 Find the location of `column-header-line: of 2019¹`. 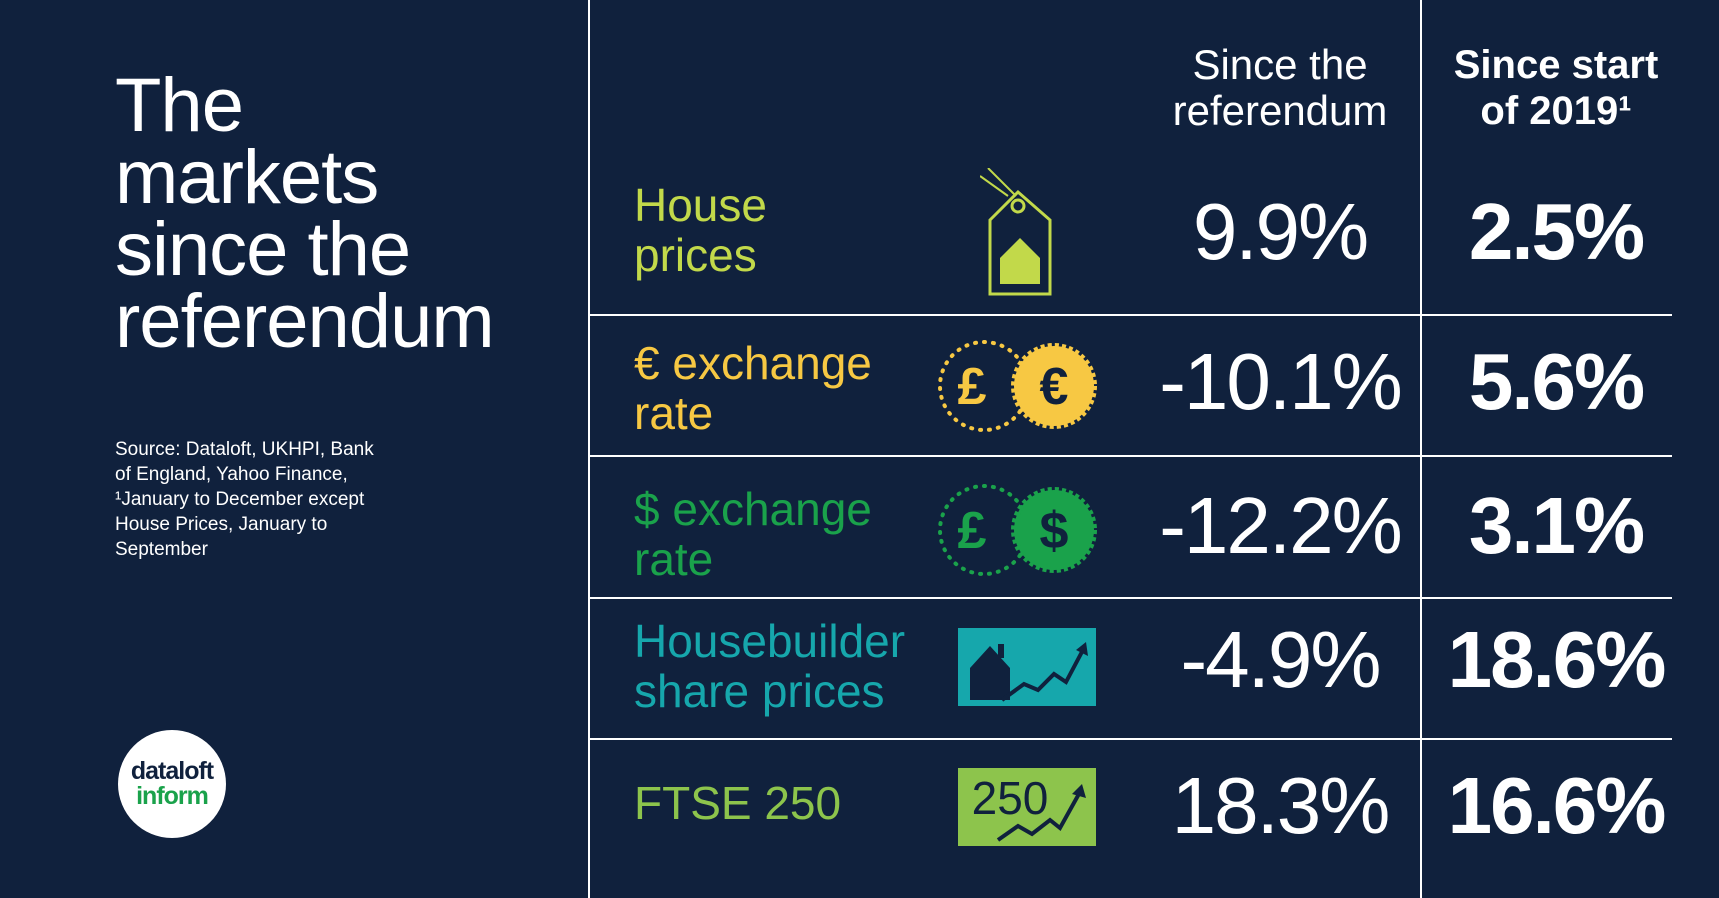

column-header-line: of 2019¹ is located at coordinates (1556, 111).